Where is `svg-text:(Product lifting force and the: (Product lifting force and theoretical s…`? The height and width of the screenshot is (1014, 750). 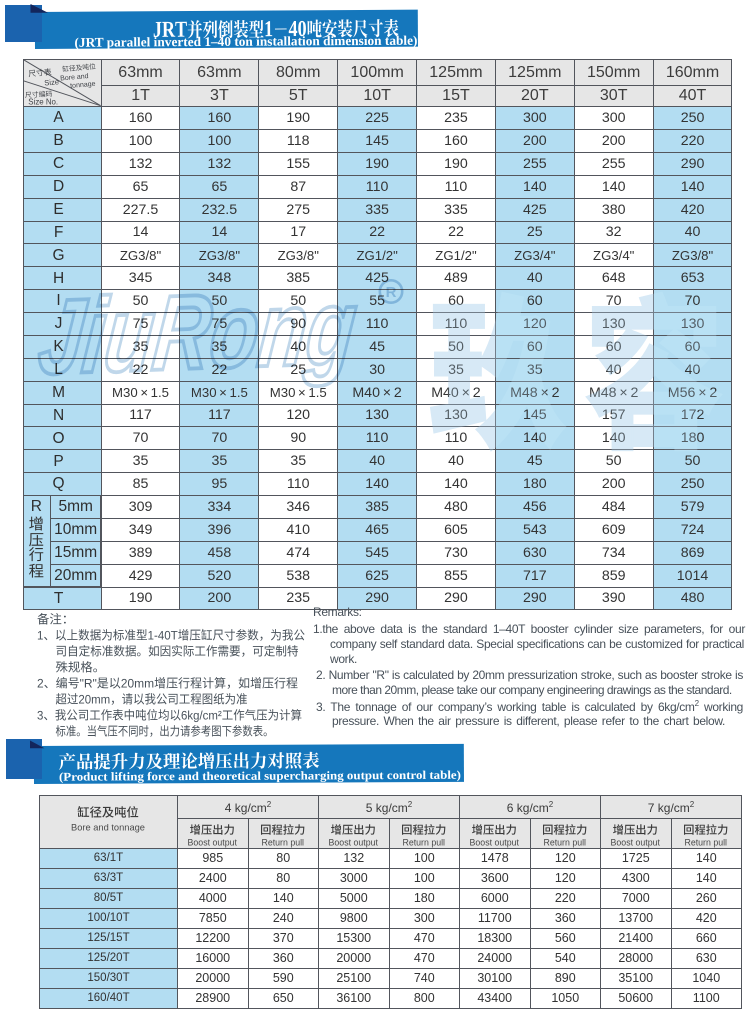
svg-text:(Product lifting force and the: (Product lifting force and theoretical s… is located at coordinates (260, 776).